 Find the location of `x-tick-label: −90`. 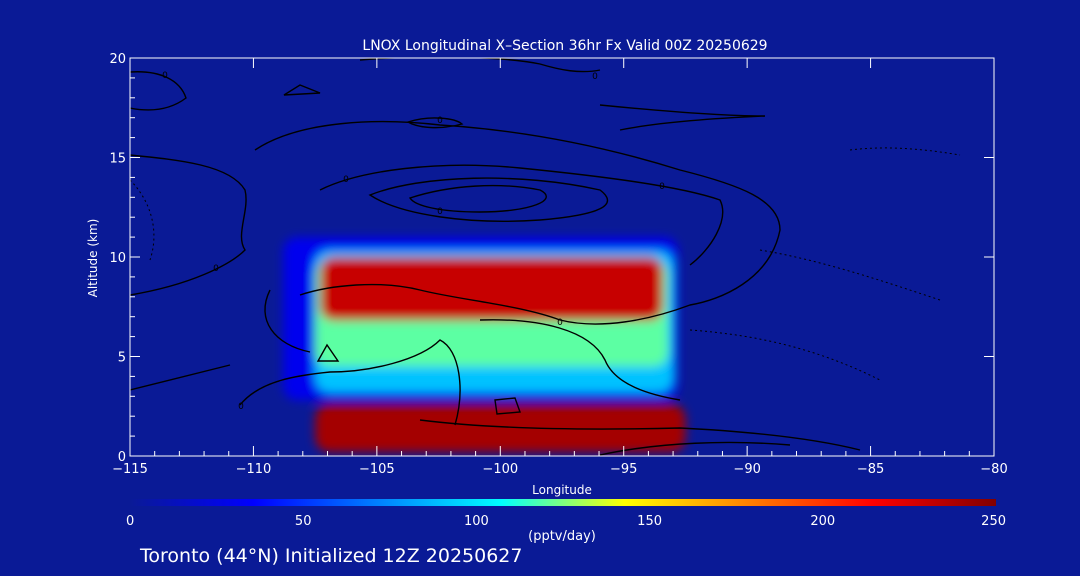

x-tick-label: −90 is located at coordinates (746, 469).